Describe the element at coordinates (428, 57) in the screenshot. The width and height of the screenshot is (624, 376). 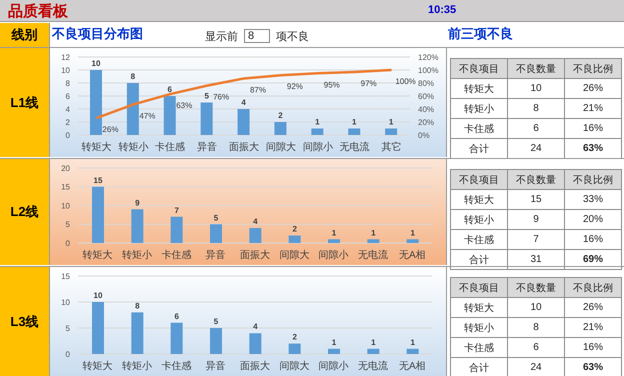
I see `y2-tick-label: 120%` at that location.